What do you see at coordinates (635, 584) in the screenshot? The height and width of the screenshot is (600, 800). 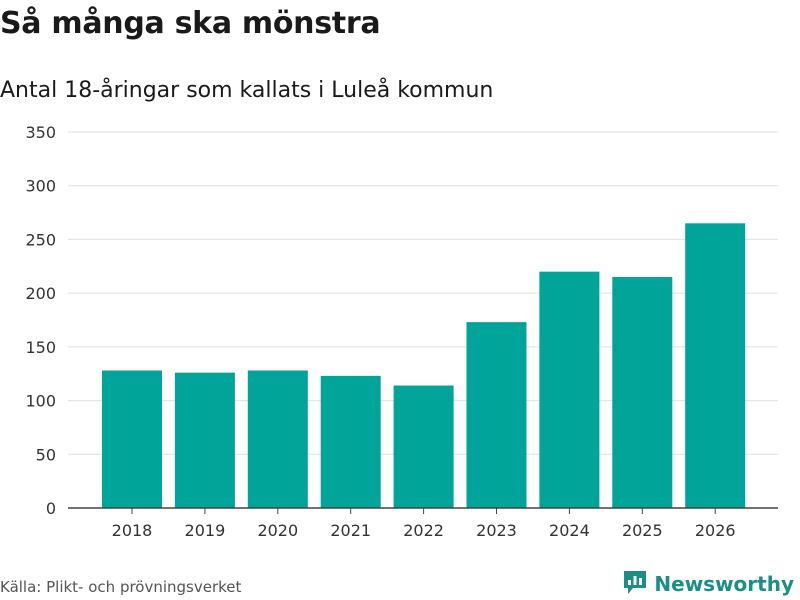 I see `newsworthy-logo-icon` at bounding box center [635, 584].